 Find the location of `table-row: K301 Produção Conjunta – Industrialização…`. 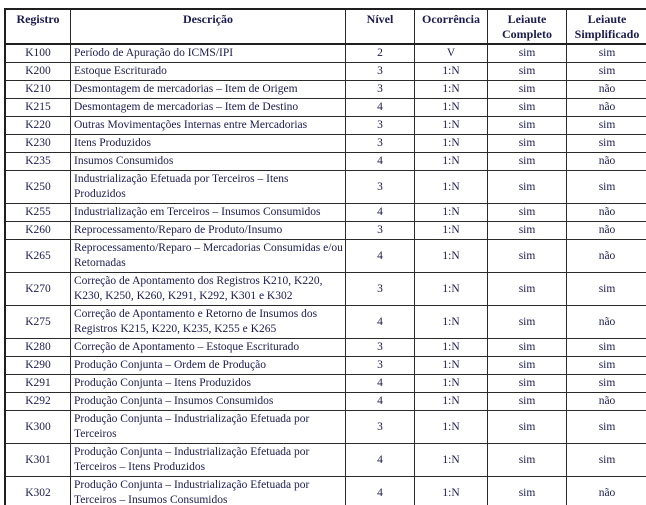

table-row: K301 Produção Conjunta – Industrialização… is located at coordinates (325, 460).